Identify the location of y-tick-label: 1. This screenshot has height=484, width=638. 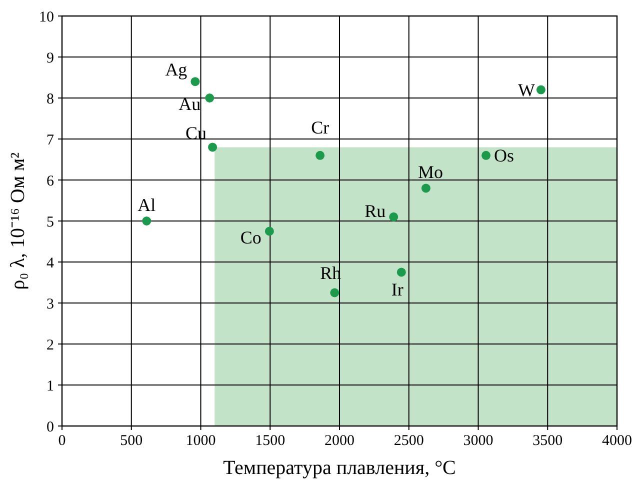
(50, 386).